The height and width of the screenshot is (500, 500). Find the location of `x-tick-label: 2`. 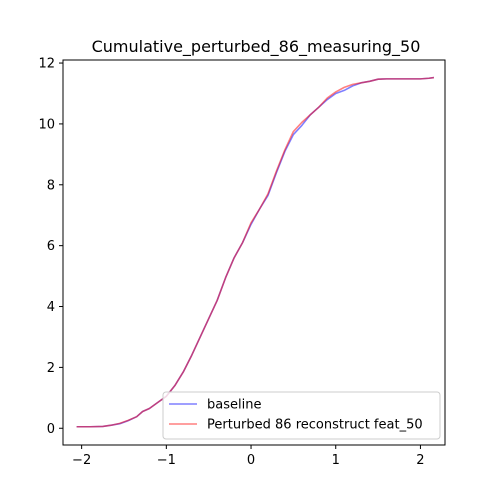

x-tick-label: 2 is located at coordinates (420, 460).